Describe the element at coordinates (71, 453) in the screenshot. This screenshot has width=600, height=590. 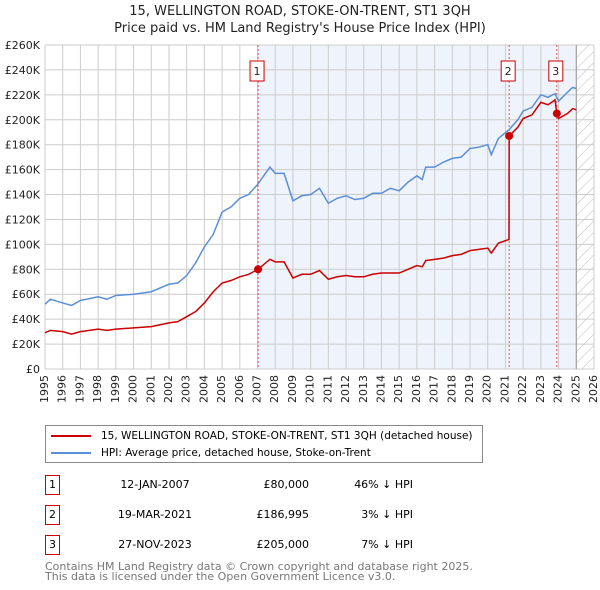
I see `legend-blue-line` at that location.